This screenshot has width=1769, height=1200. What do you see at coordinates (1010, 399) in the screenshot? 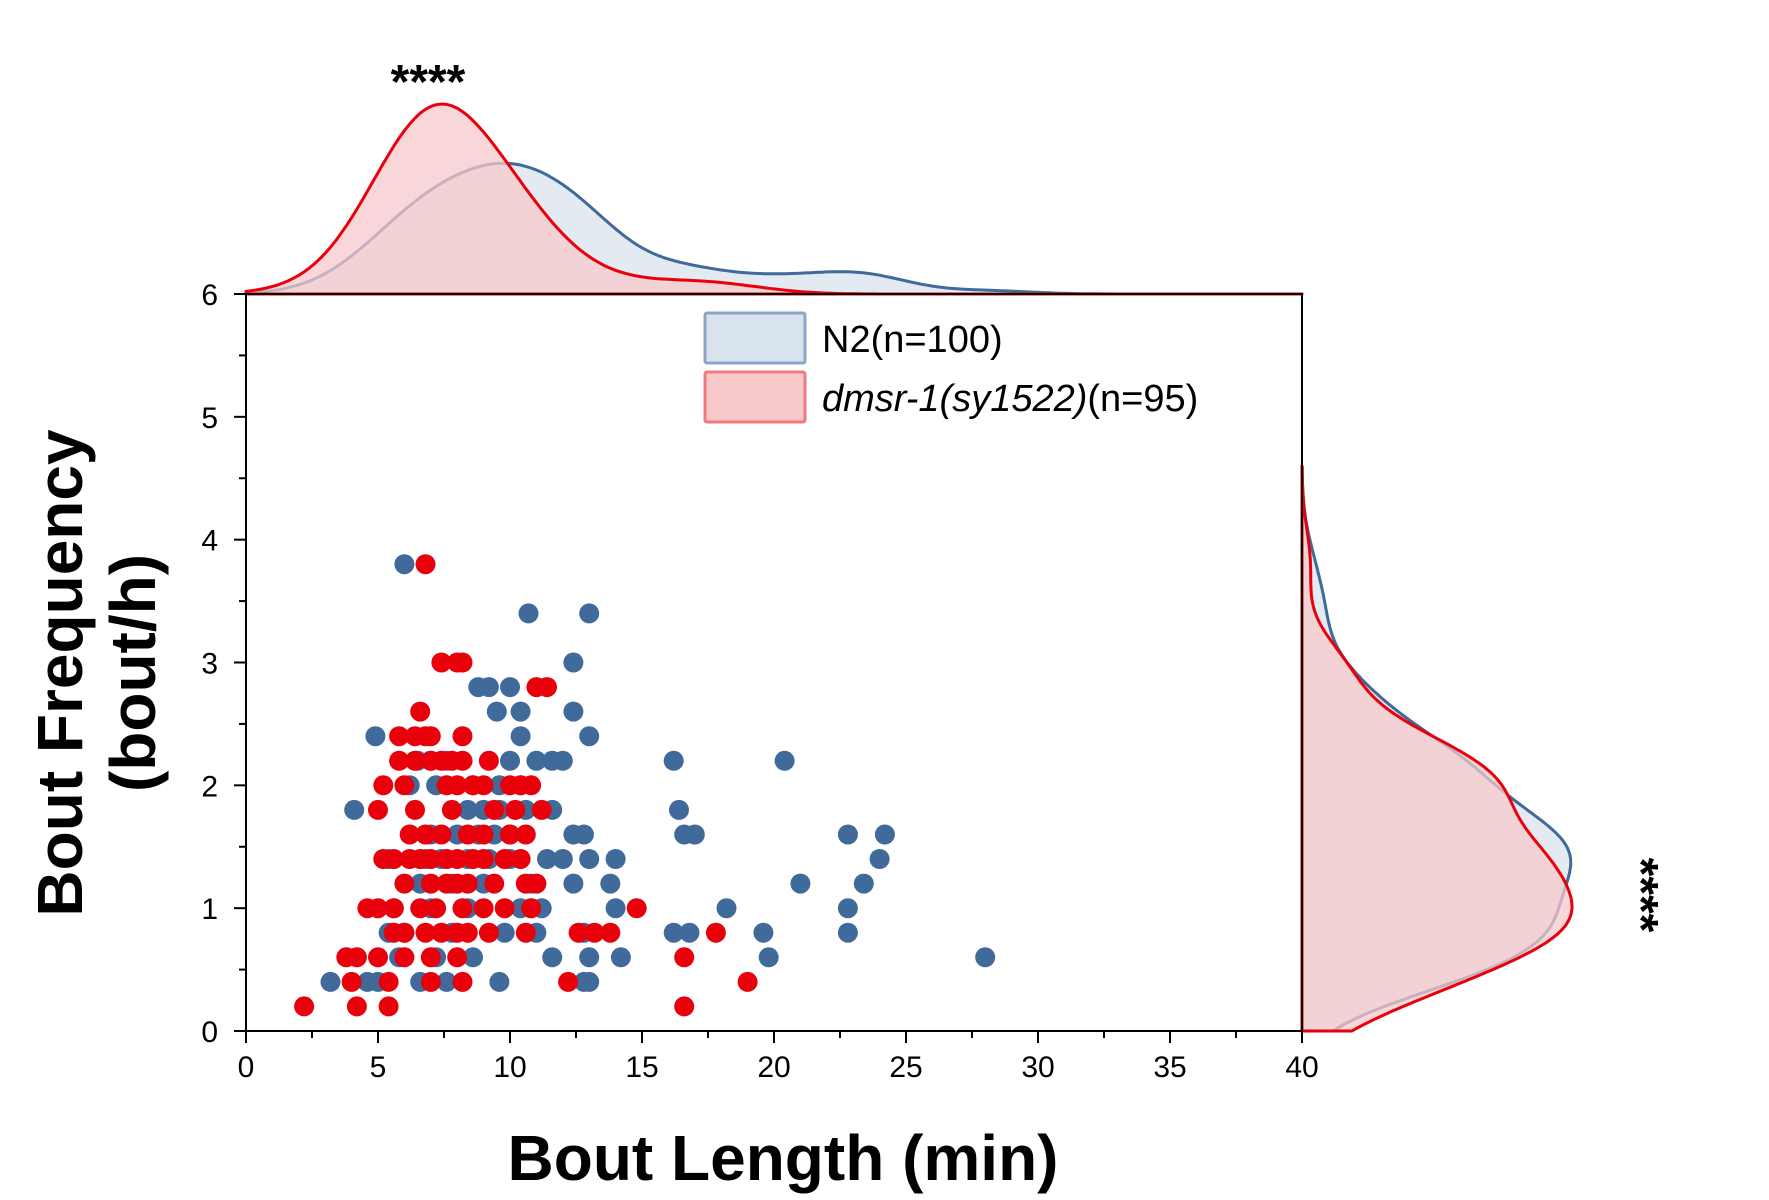
I see `legend-label-dmsr: dmsr-1(sy1522)(n=95)` at bounding box center [1010, 399].